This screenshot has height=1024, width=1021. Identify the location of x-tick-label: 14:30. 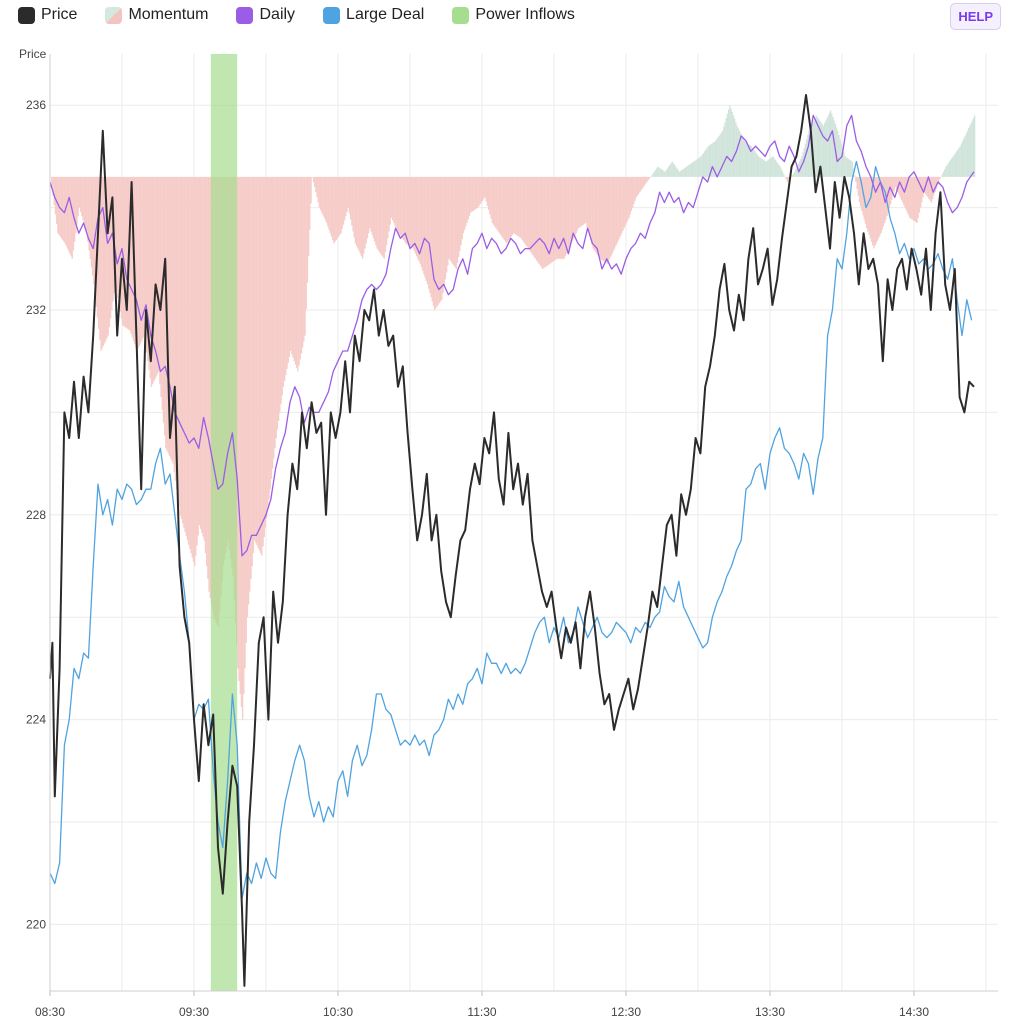
(914, 1012).